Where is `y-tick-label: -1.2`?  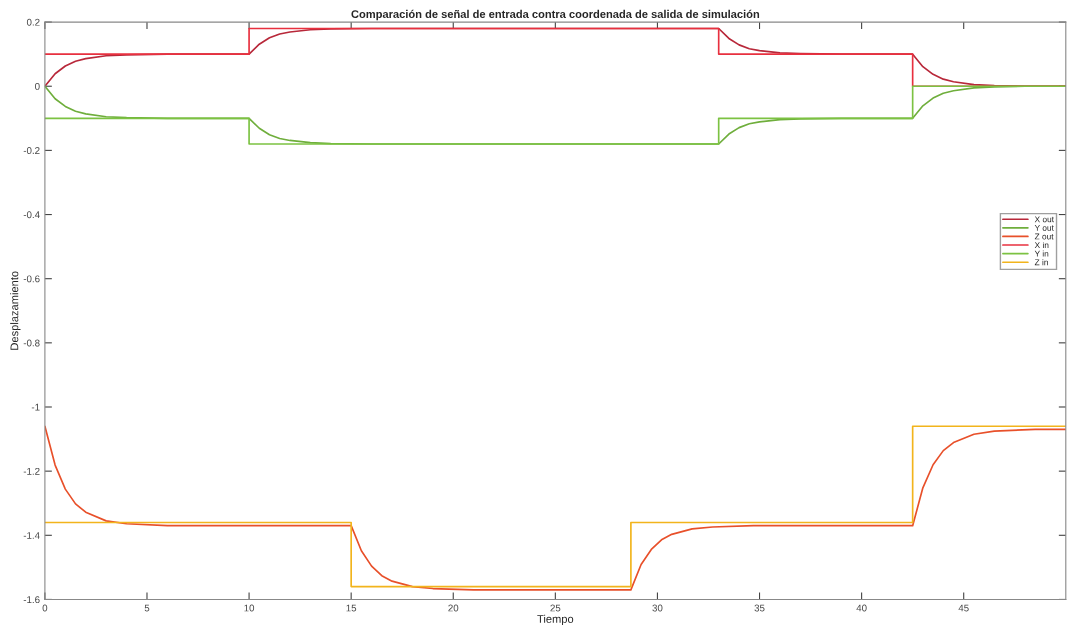
y-tick-label: -1.2 is located at coordinates (31, 471).